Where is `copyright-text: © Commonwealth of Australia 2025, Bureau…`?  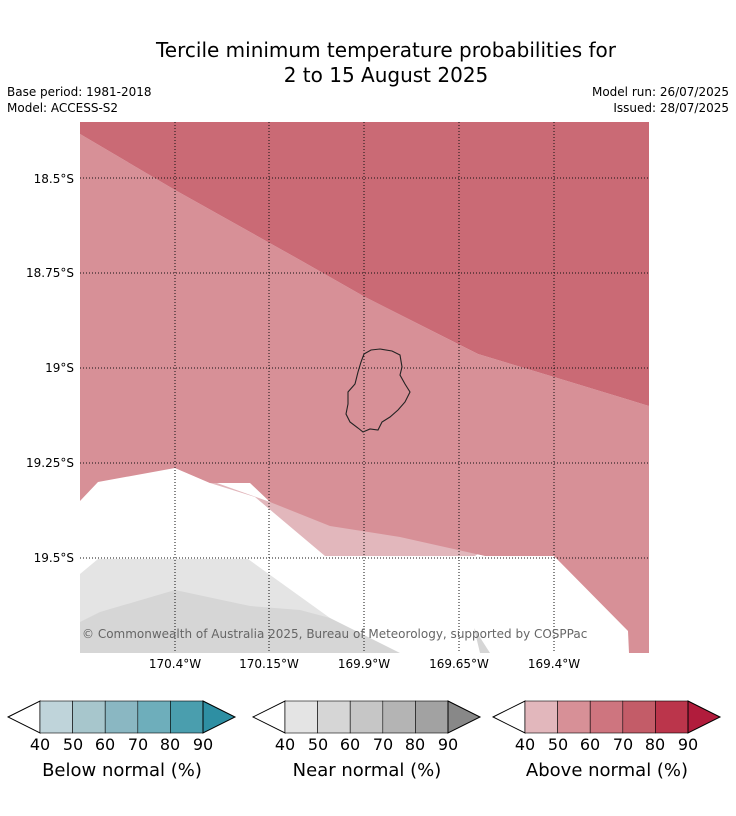 copyright-text: © Commonwealth of Australia 2025, Bureau… is located at coordinates (334, 634).